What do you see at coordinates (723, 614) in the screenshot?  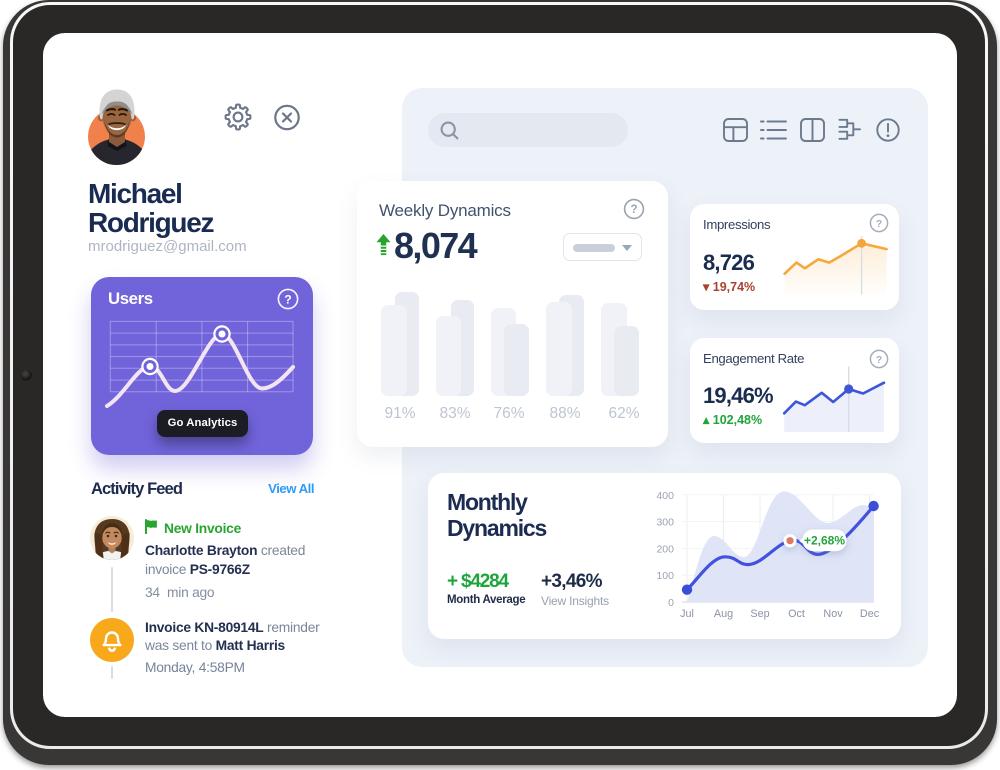 I see `svg-text: Aug` at bounding box center [723, 614].